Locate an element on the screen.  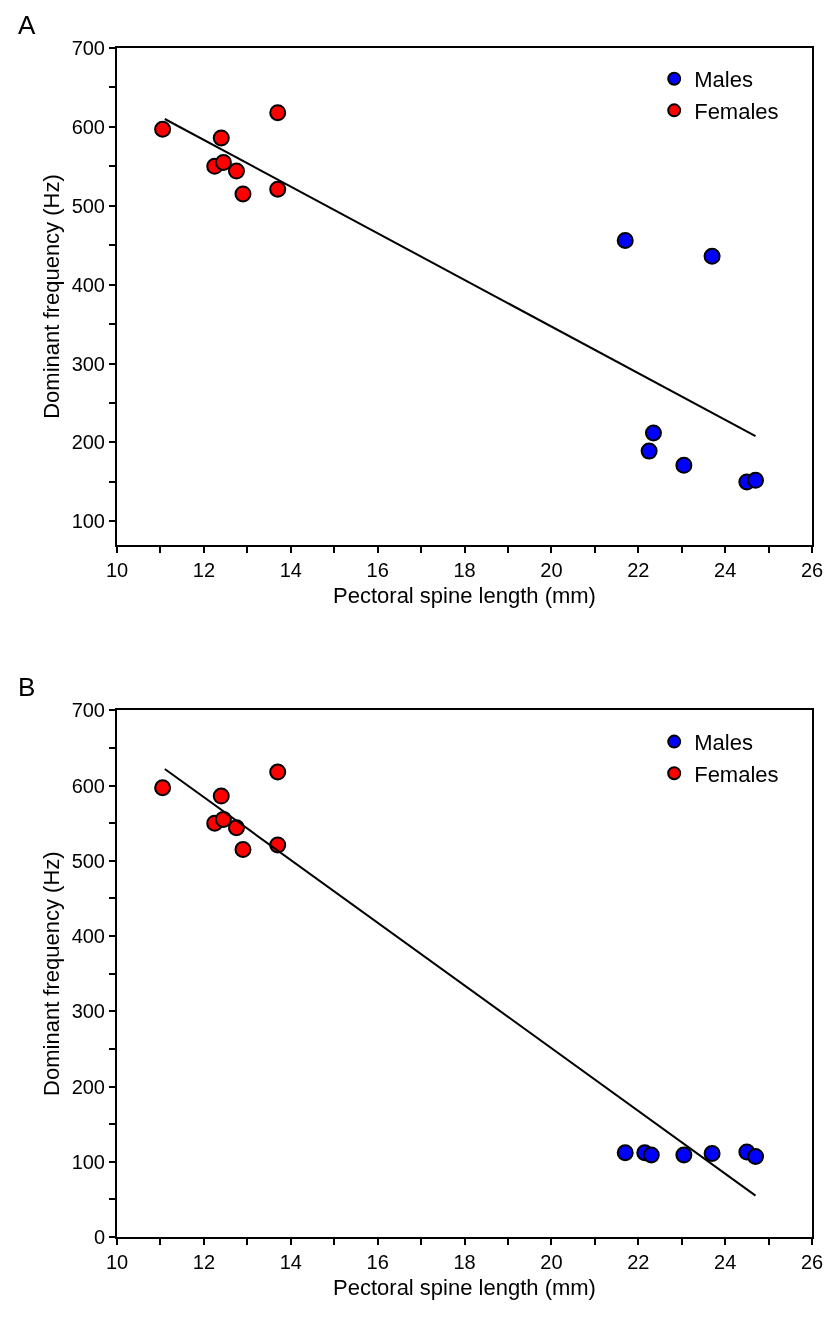
text: A is located at coordinates (27, 25).